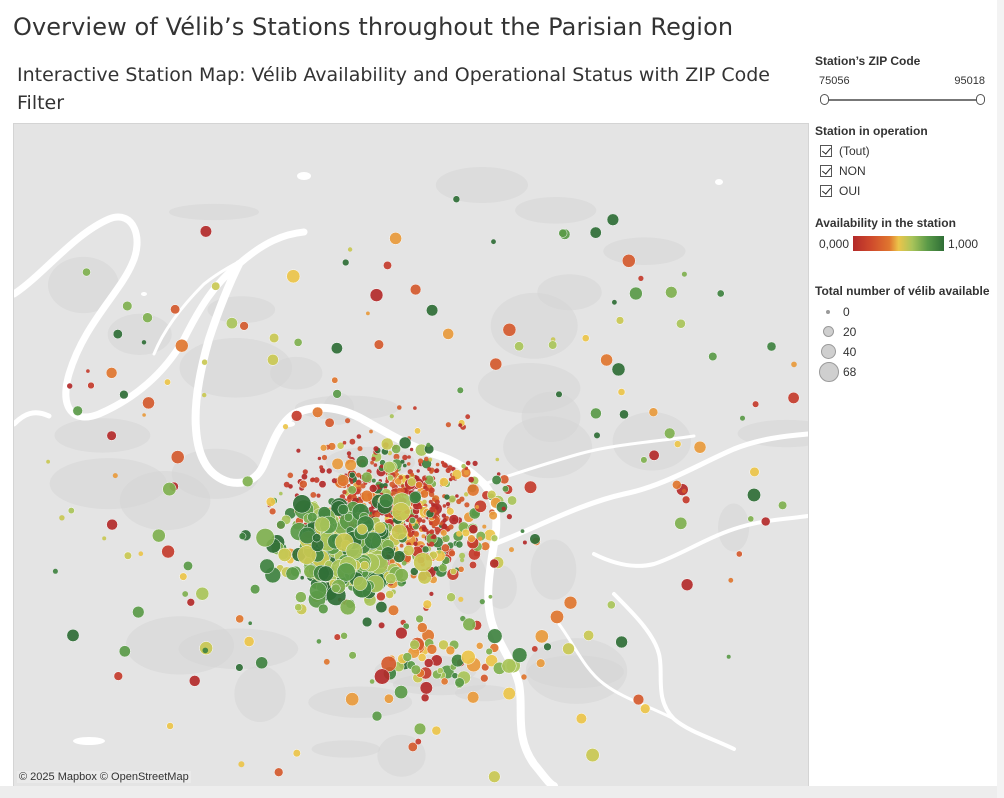 The image size is (1004, 798). I want to click on checkbox-tout, so click(826, 151).